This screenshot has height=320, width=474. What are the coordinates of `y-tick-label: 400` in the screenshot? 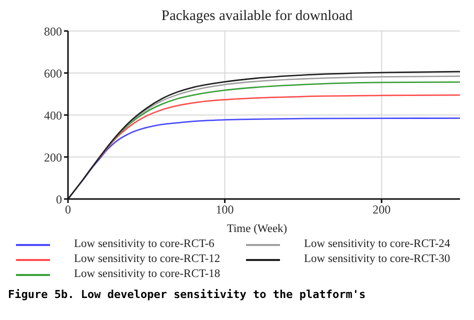 It's located at (53, 115).